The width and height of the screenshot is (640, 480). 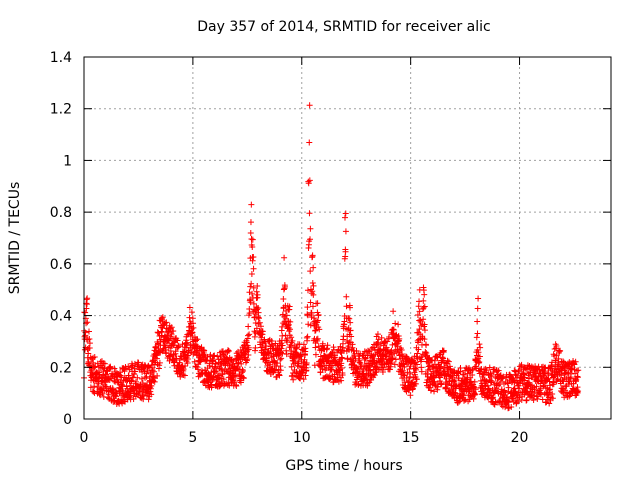 What do you see at coordinates (61, 368) in the screenshot?
I see `y-tick-label: 0.2` at bounding box center [61, 368].